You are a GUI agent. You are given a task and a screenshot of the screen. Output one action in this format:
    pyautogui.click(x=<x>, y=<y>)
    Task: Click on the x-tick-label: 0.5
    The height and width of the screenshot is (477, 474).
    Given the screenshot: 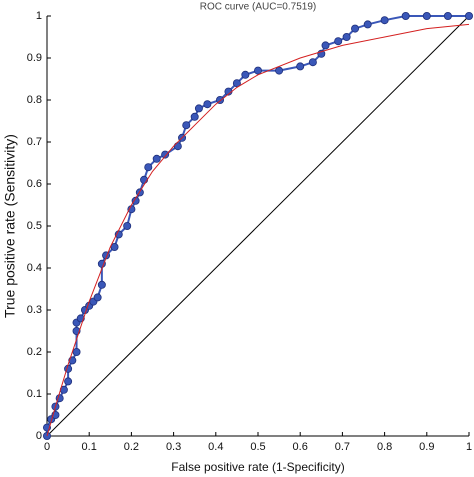 What is the action you would take?
    pyautogui.click(x=257, y=447)
    